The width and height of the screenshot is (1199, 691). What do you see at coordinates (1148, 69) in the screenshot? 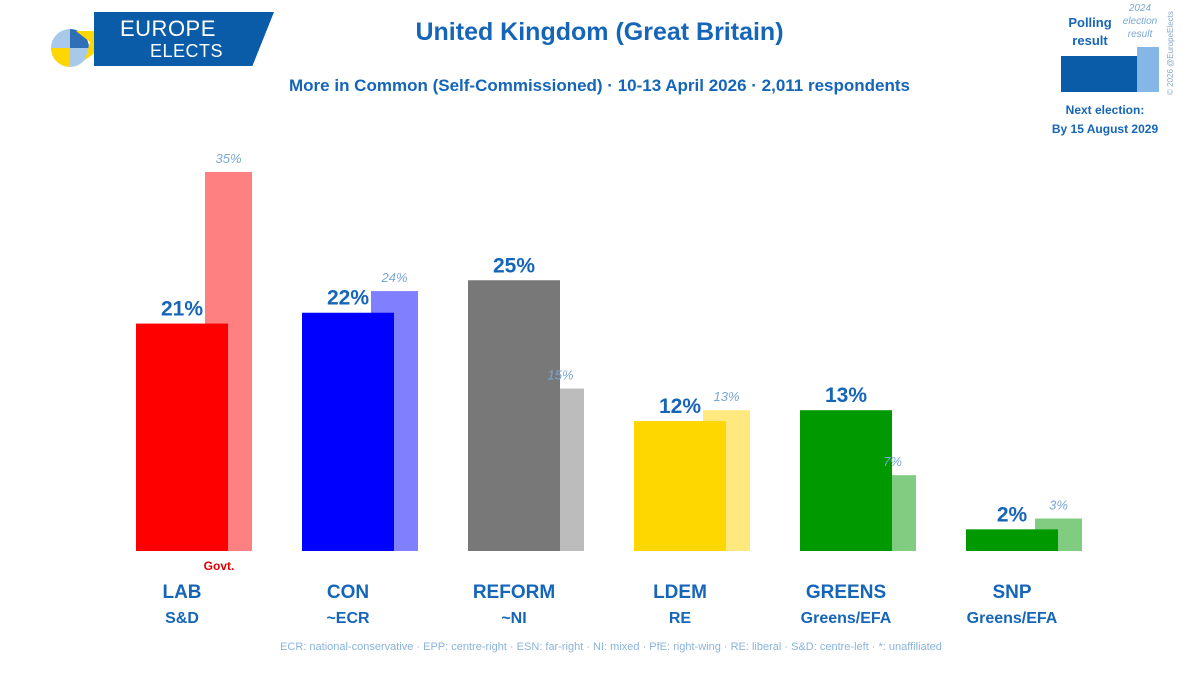
I see `legend-previous-swatch` at bounding box center [1148, 69].